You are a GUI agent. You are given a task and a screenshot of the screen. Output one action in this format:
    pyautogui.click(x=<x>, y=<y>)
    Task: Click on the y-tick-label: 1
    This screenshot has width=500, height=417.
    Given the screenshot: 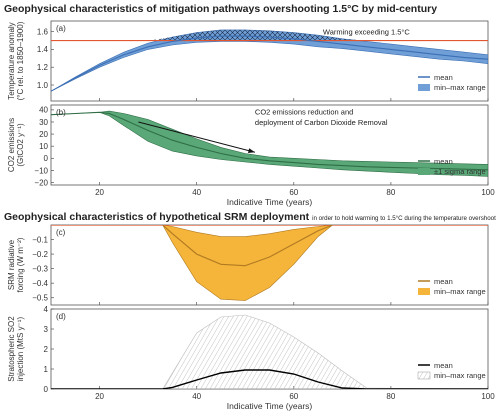 What is the action you would take?
    pyautogui.click(x=46, y=369)
    